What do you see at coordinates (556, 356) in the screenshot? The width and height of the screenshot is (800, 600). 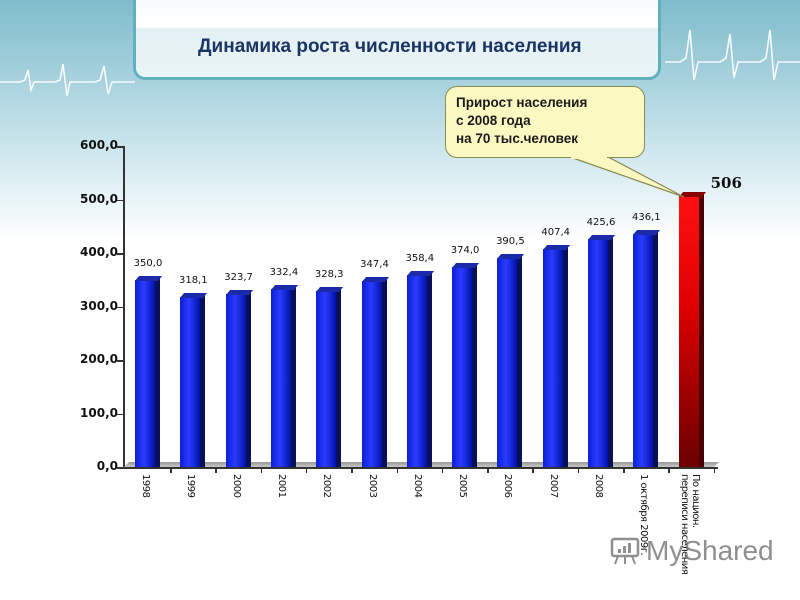 I see `bar-2007` at bounding box center [556, 356].